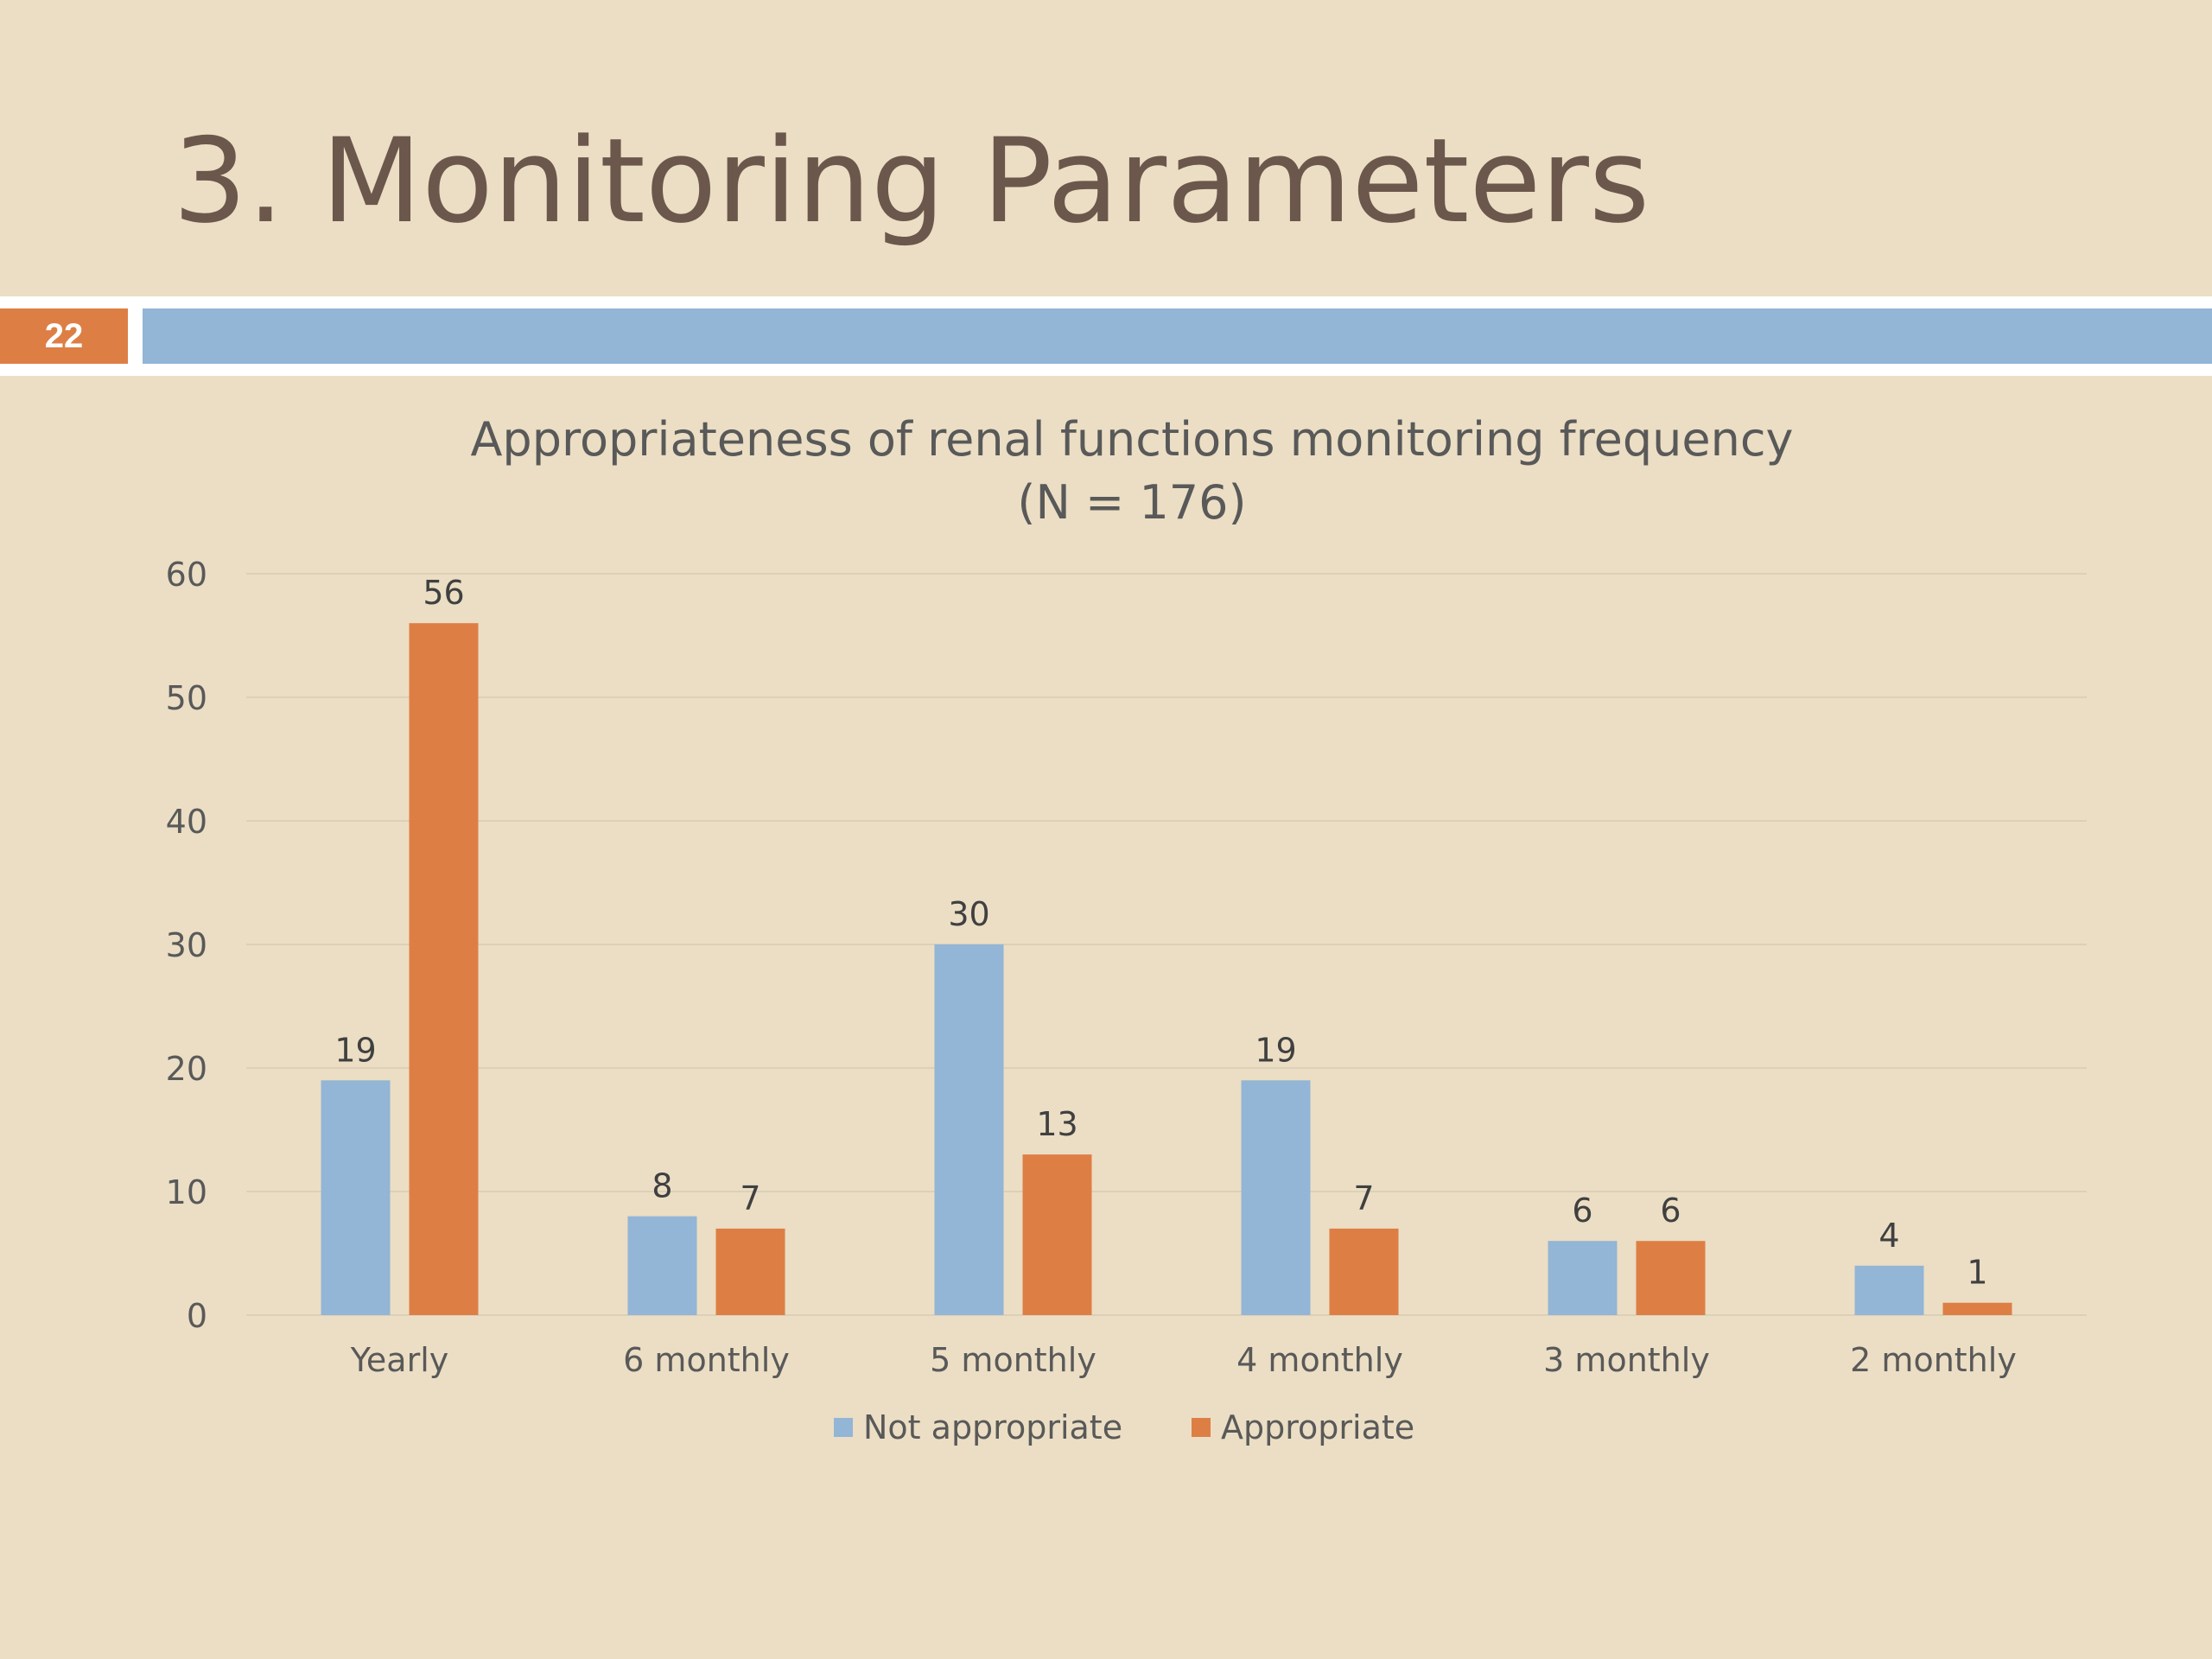 The width and height of the screenshot is (2212, 1659). What do you see at coordinates (911, 181) in the screenshot?
I see `slide-title: 3. Monitoring Parameters` at bounding box center [911, 181].